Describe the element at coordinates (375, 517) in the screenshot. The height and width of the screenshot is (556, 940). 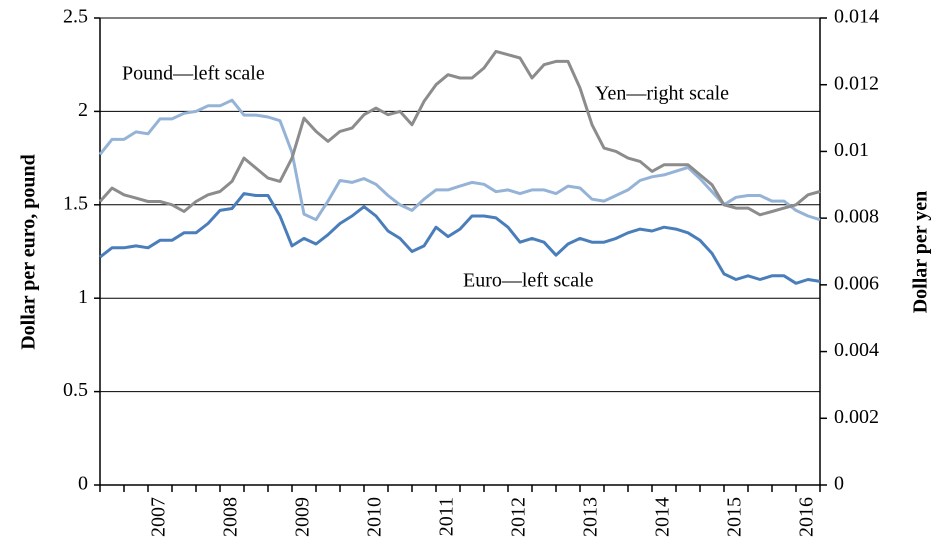
I see `x-tick-label: 2010` at that location.